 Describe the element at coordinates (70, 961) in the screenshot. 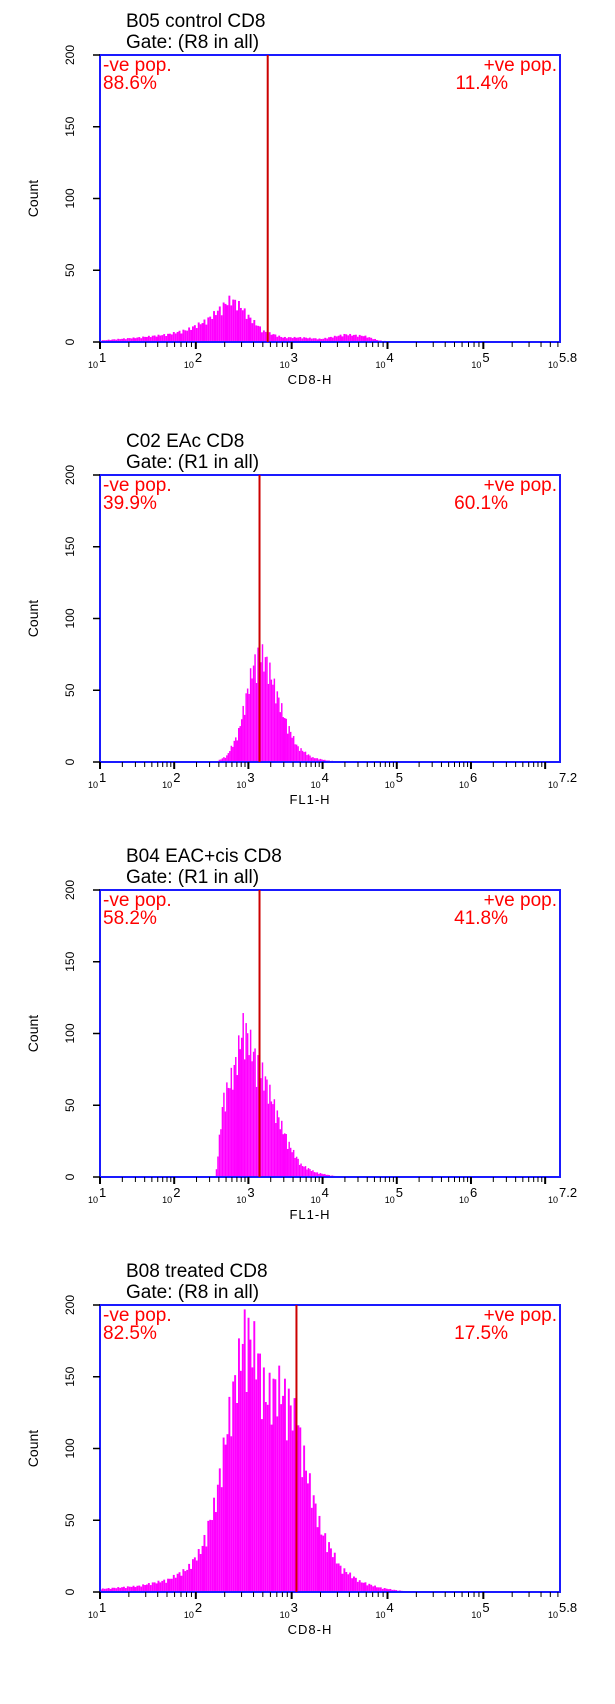

I see `y-tick-label: 150` at that location.